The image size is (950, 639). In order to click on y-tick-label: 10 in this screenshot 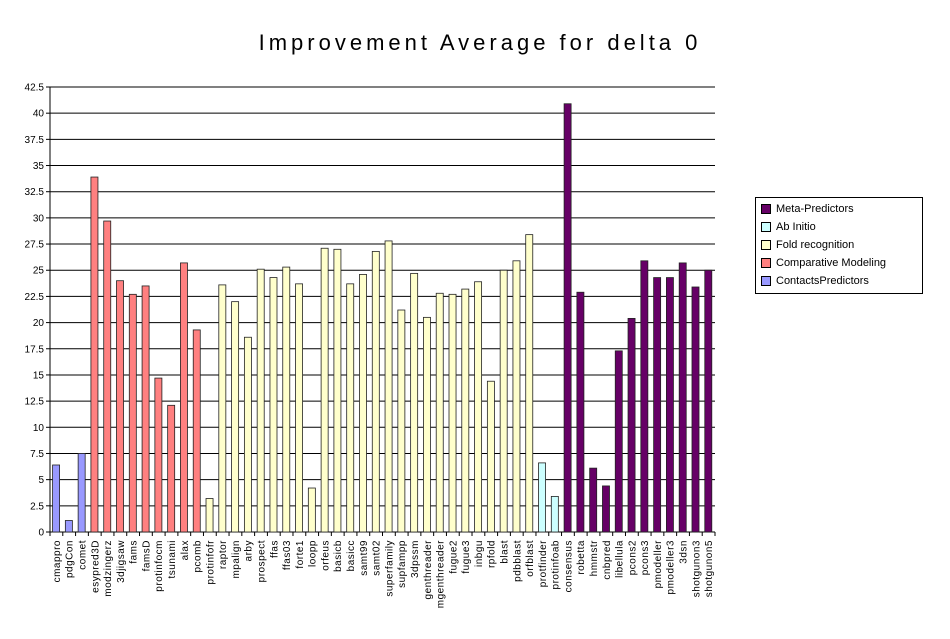, I will do `click(39, 428)`.